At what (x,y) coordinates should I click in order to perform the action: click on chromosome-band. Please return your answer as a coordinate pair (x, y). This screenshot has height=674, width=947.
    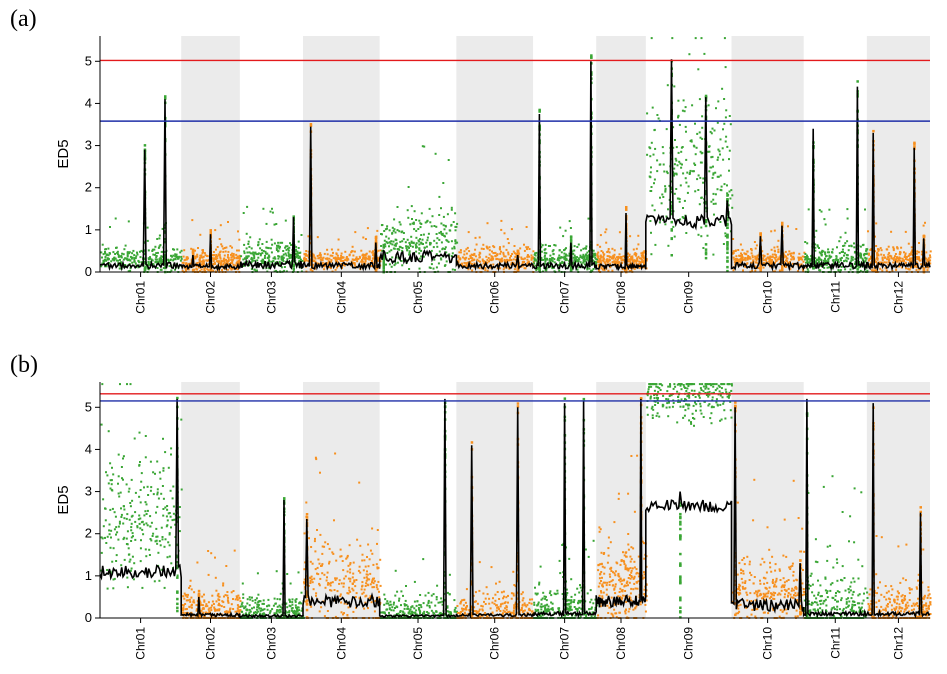
    Looking at the image, I should click on (898, 154).